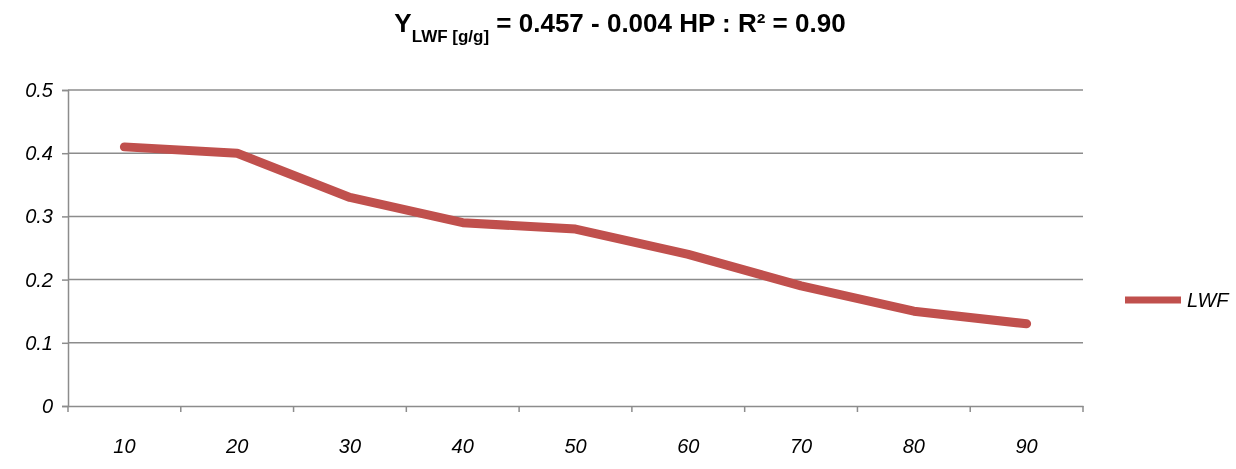 The height and width of the screenshot is (469, 1236). Describe the element at coordinates (350, 446) in the screenshot. I see `x-tick-label: 30` at that location.